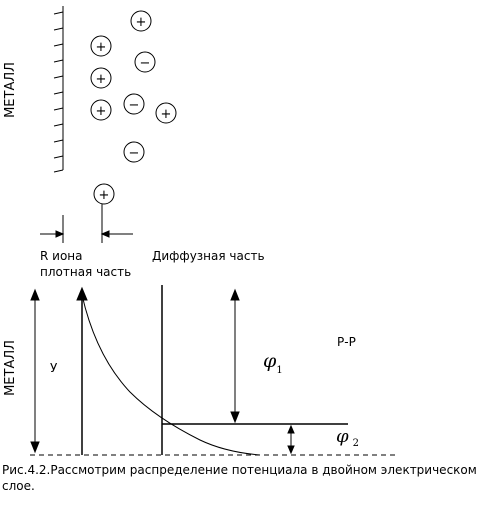 The image size is (496, 508). I want to click on potential-curve, so click(171, 375).